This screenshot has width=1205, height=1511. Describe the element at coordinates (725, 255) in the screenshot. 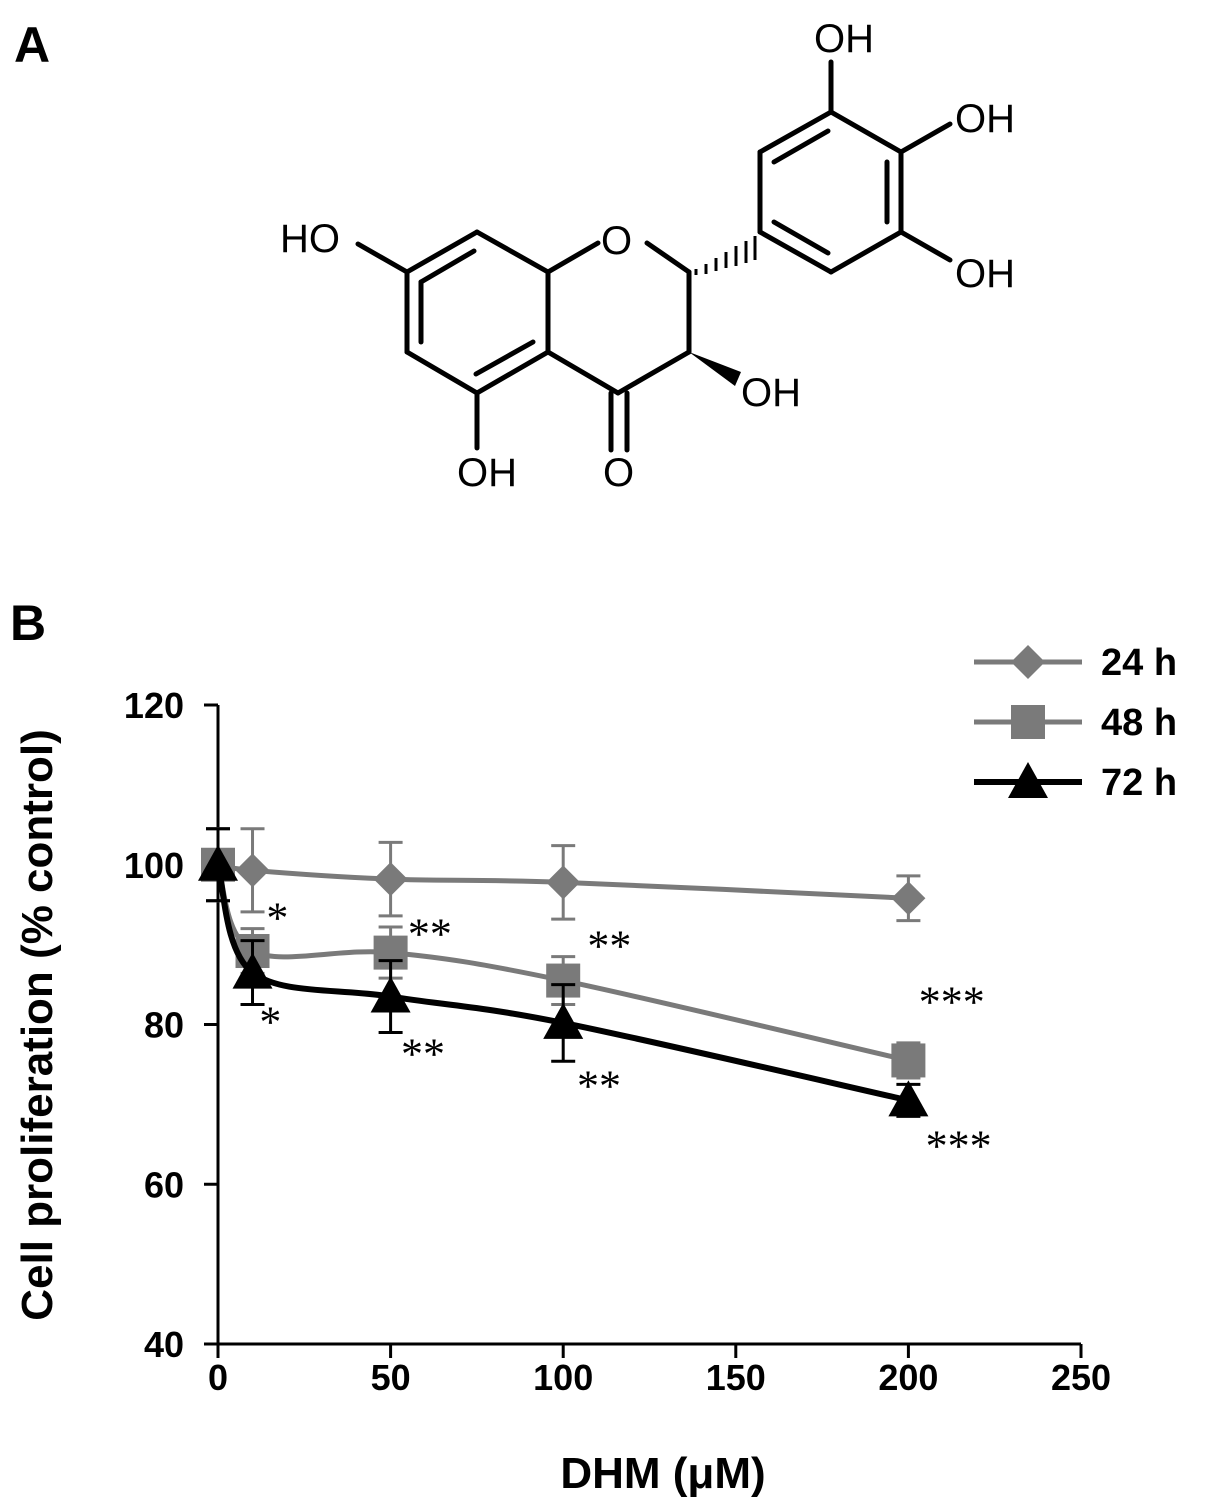

I see `hashed-wedge-bond` at that location.